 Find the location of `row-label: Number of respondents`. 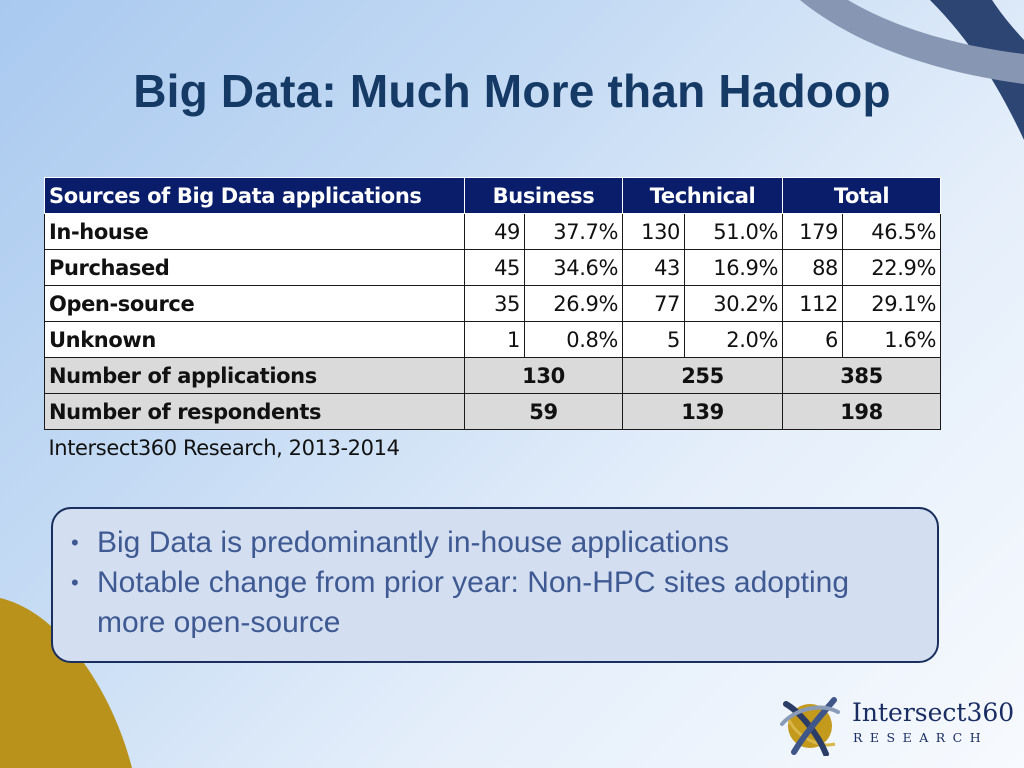

row-label: Number of respondents is located at coordinates (254, 411).